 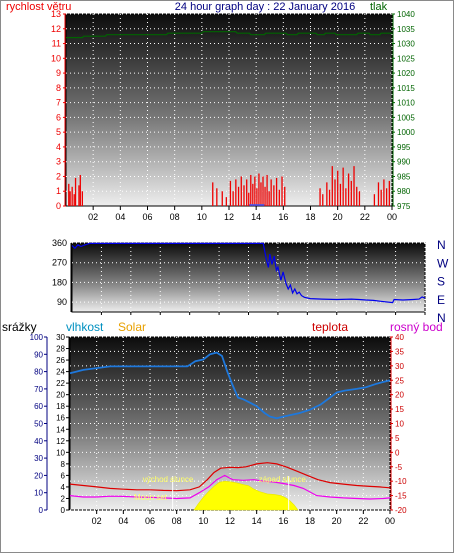 What do you see at coordinates (242, 214) in the screenshot?
I see `panel1-time-ticks: 02 04 06 08 10 12 14 16 18 20 22 00` at bounding box center [242, 214].